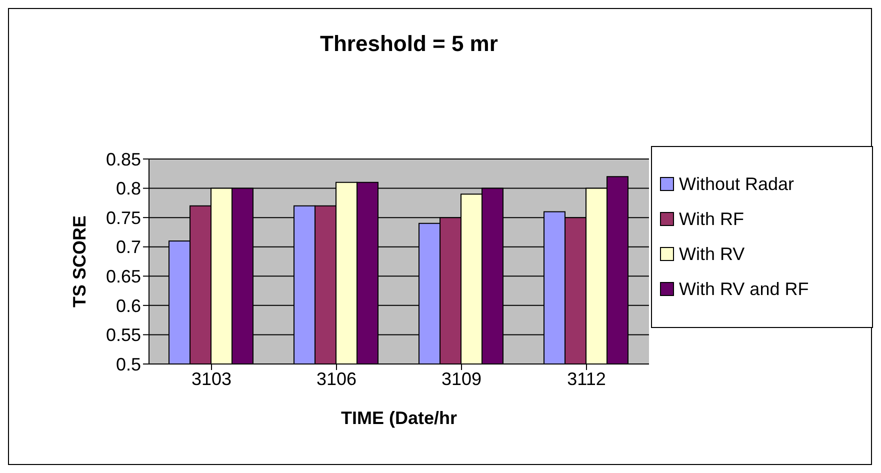 The width and height of the screenshot is (881, 473). I want to click on x-tick-label: 3106, so click(336, 378).